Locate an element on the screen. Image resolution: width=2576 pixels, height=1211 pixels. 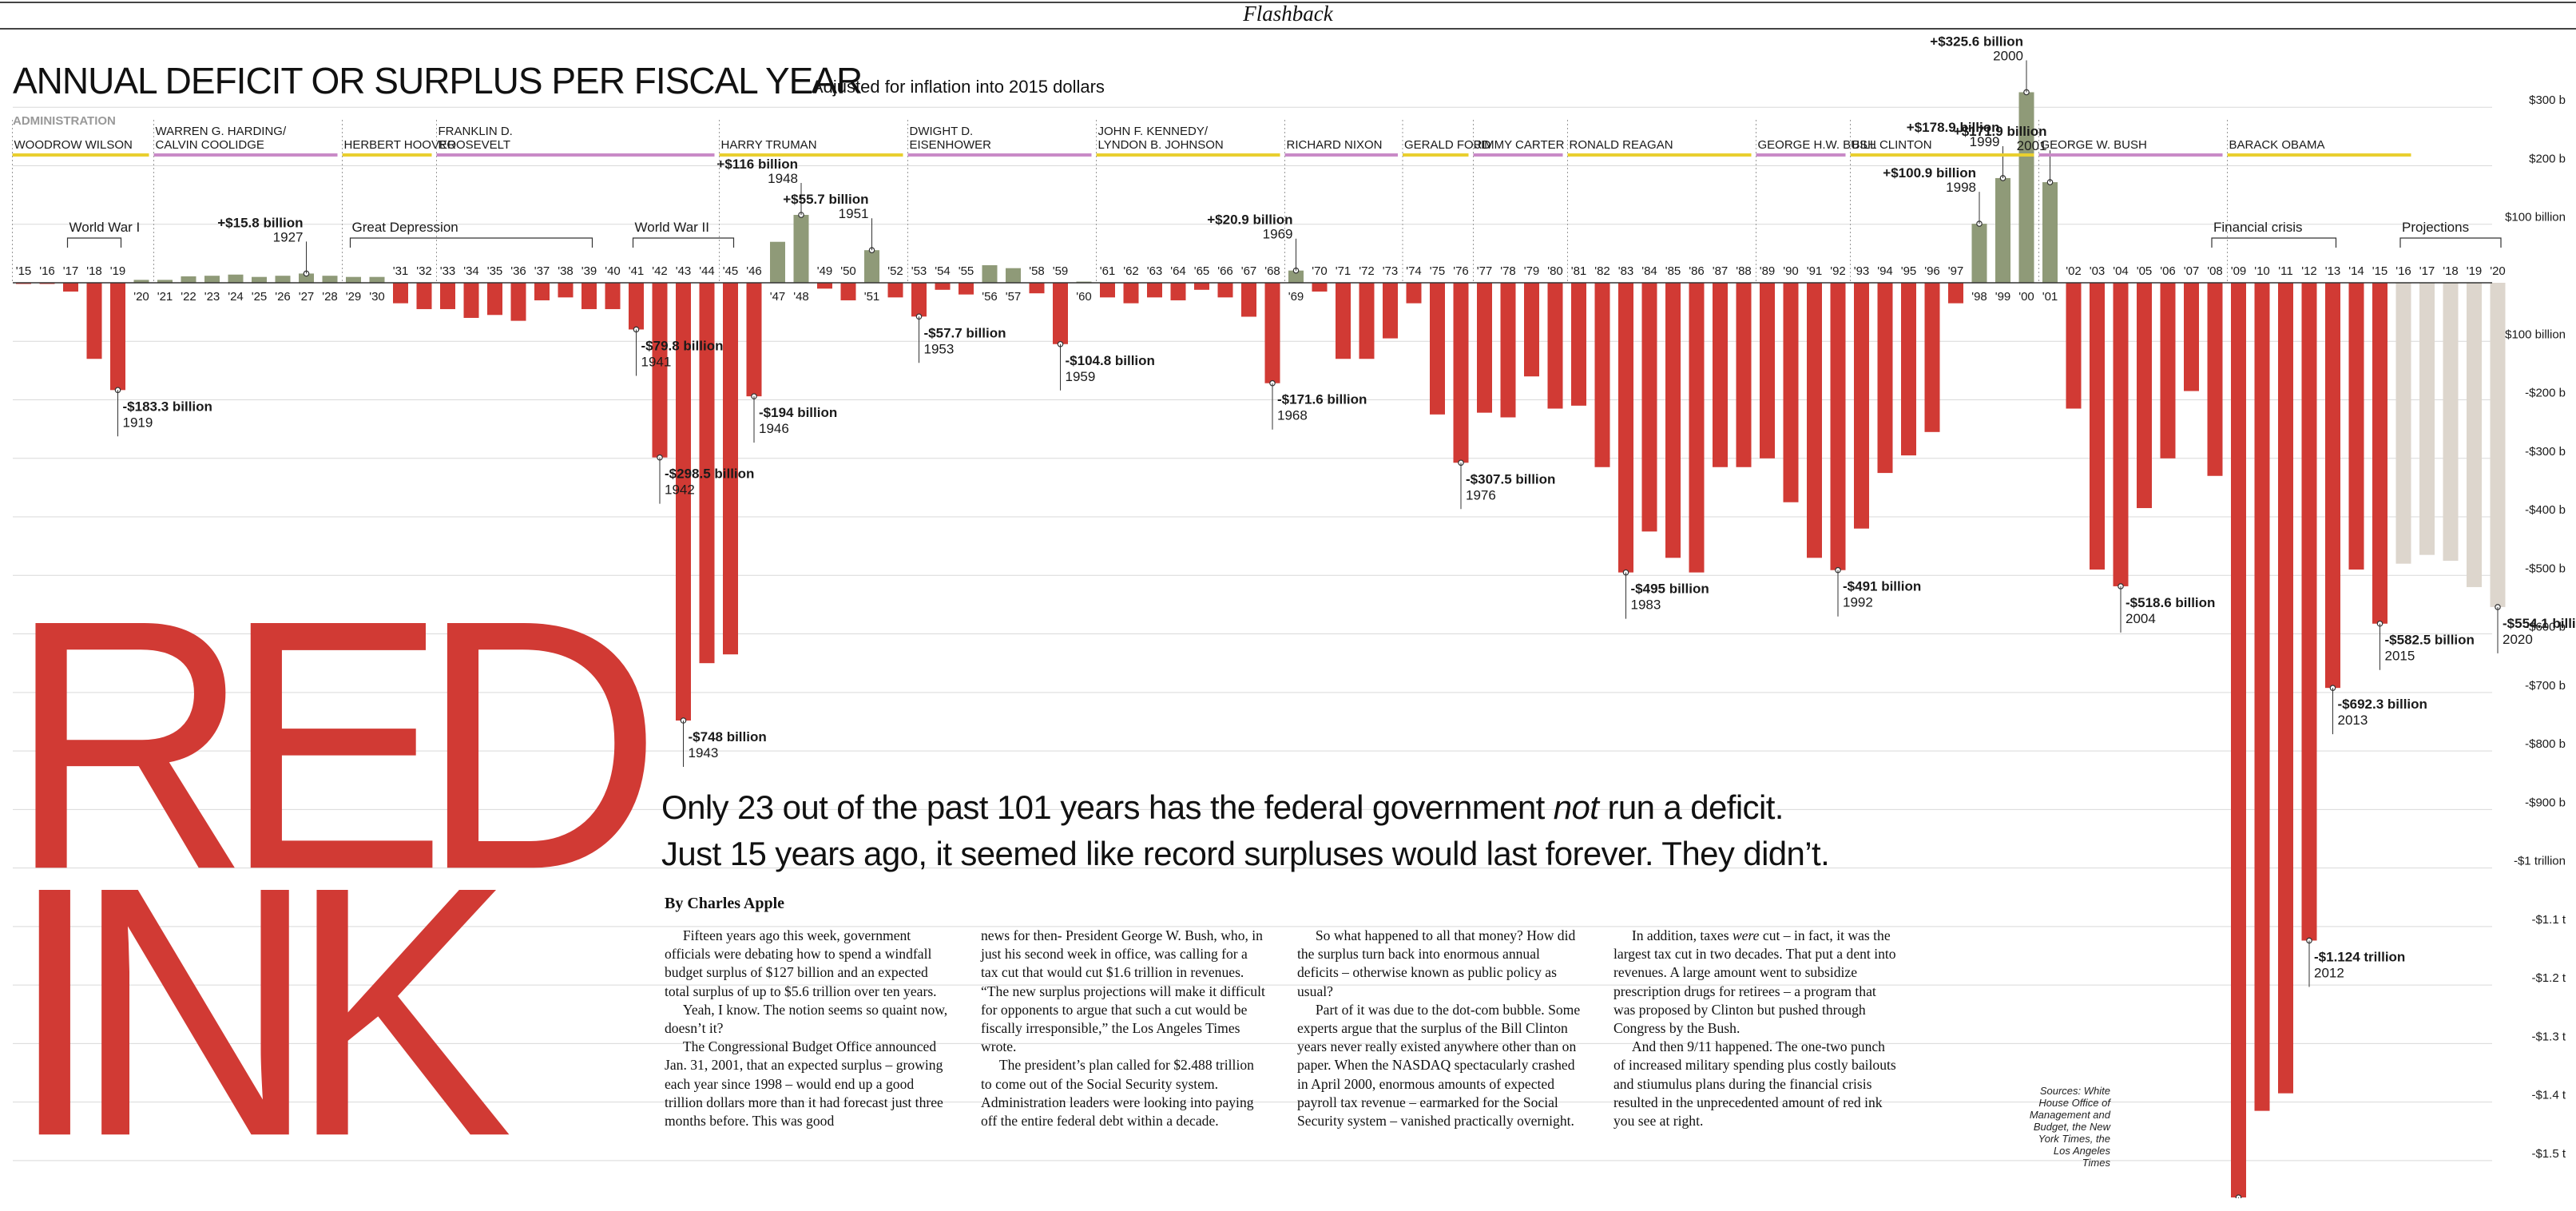
year-tick-label: '08 is located at coordinates (2215, 271).